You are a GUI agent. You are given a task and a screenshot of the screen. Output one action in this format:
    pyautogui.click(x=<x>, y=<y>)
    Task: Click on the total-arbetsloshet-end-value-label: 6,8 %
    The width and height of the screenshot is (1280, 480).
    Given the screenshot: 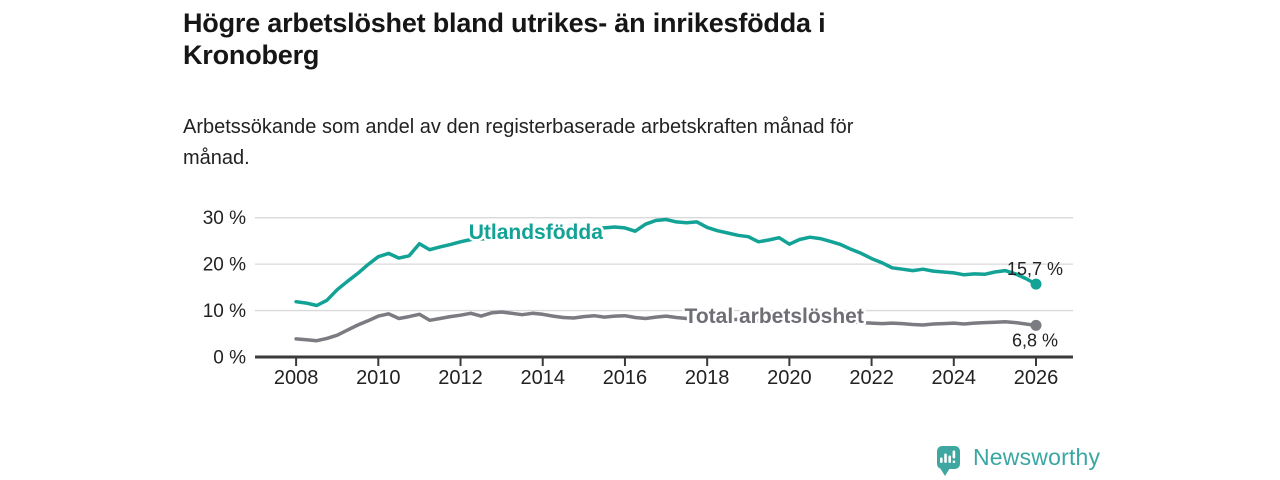 What is the action you would take?
    pyautogui.click(x=1035, y=340)
    